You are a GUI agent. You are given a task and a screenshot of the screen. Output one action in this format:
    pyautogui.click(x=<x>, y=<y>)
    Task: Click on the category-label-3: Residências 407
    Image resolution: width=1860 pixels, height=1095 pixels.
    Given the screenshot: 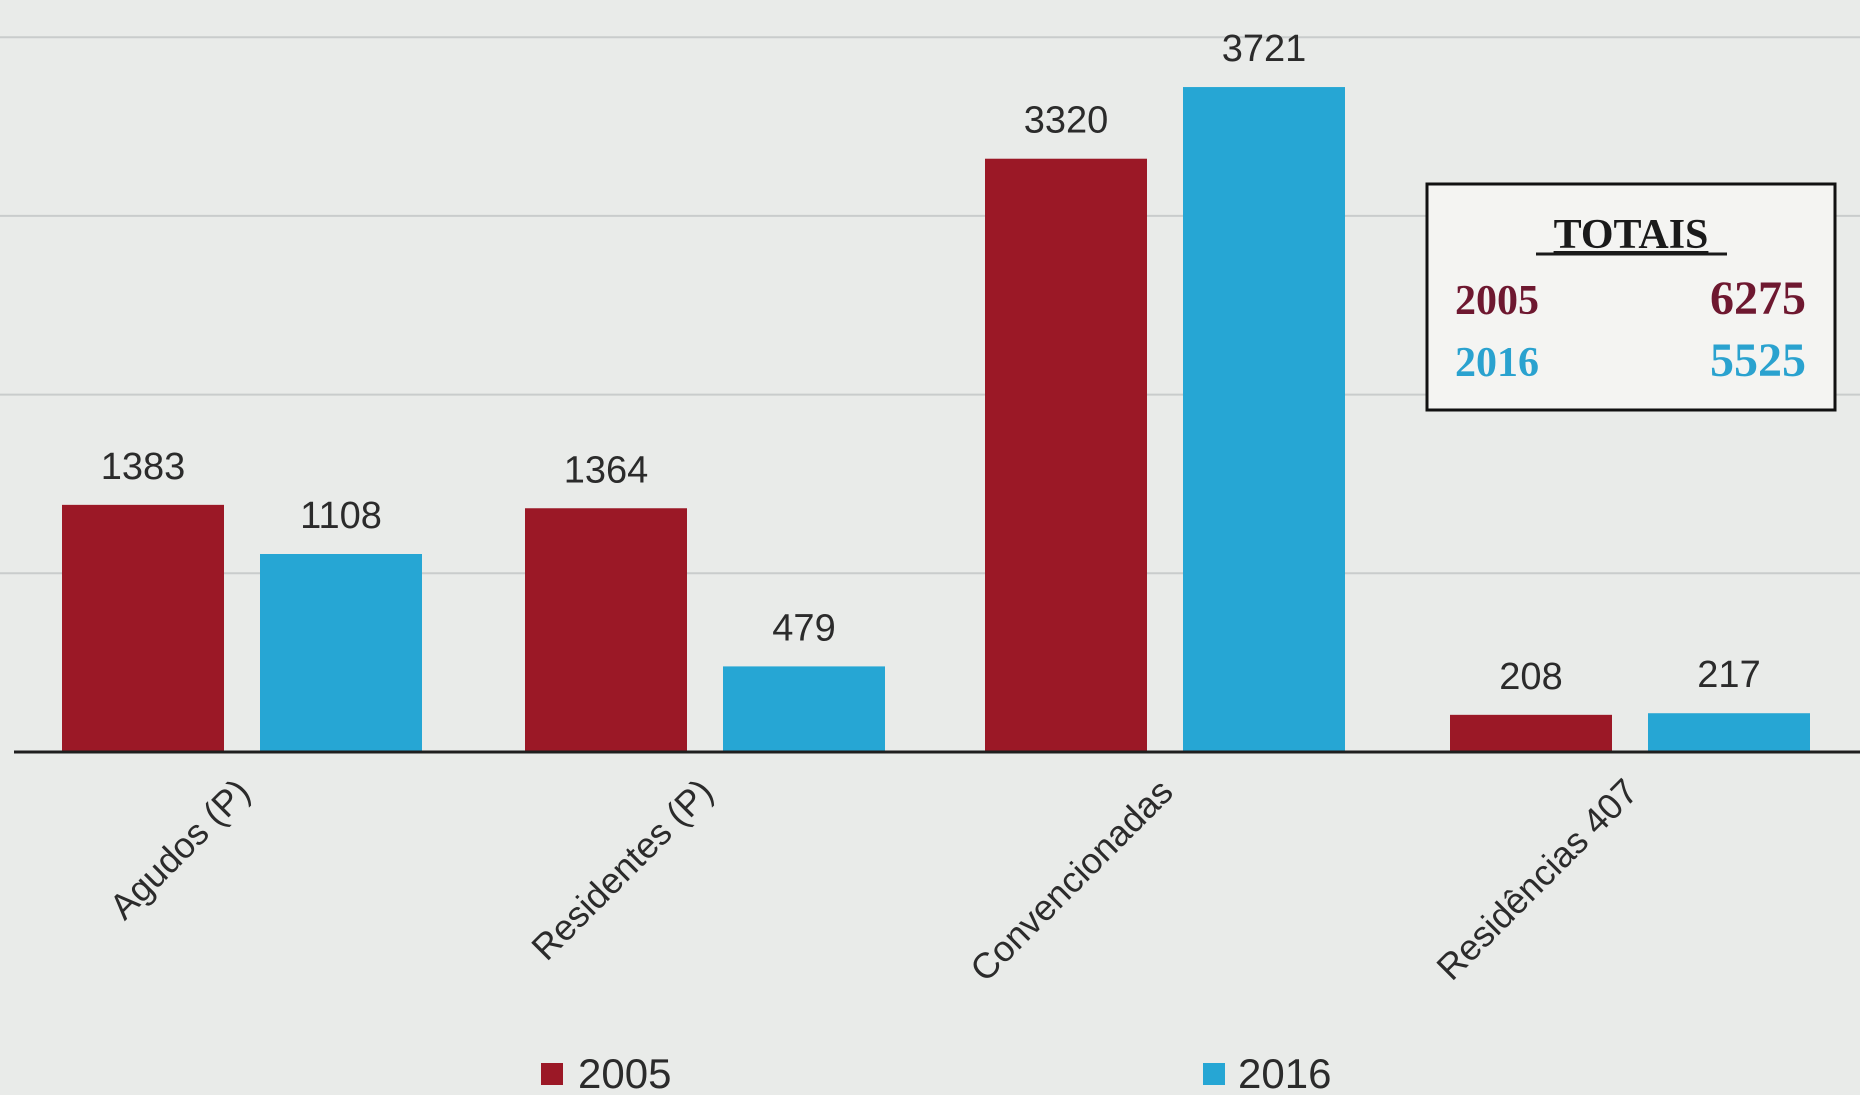 What is the action you would take?
    pyautogui.click(x=1536, y=879)
    